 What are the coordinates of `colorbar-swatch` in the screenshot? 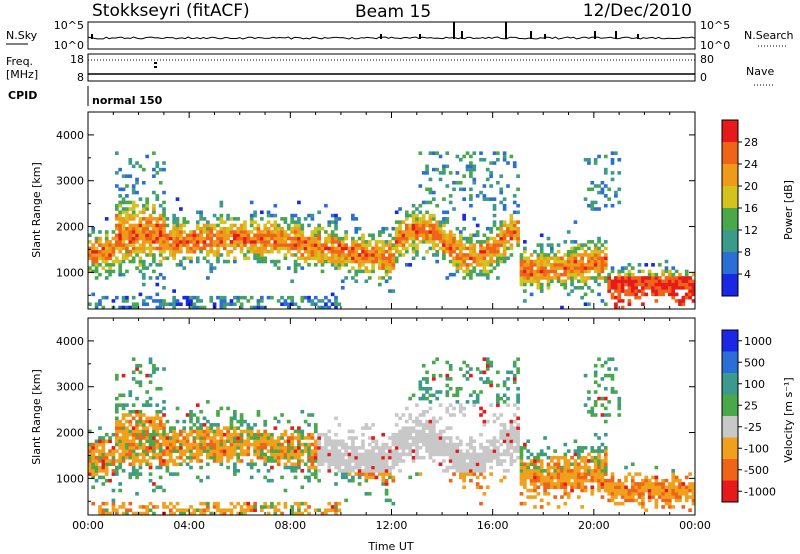 It's located at (730, 285).